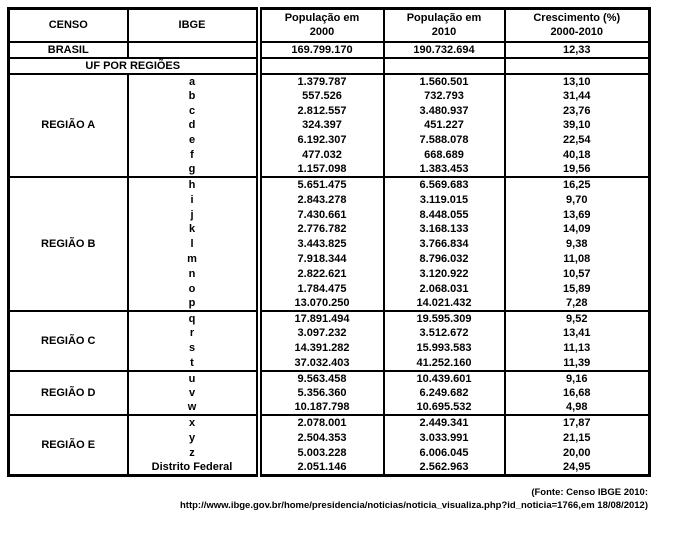  I want to click on pop2000-cell: 5.356.360, so click(319, 393).